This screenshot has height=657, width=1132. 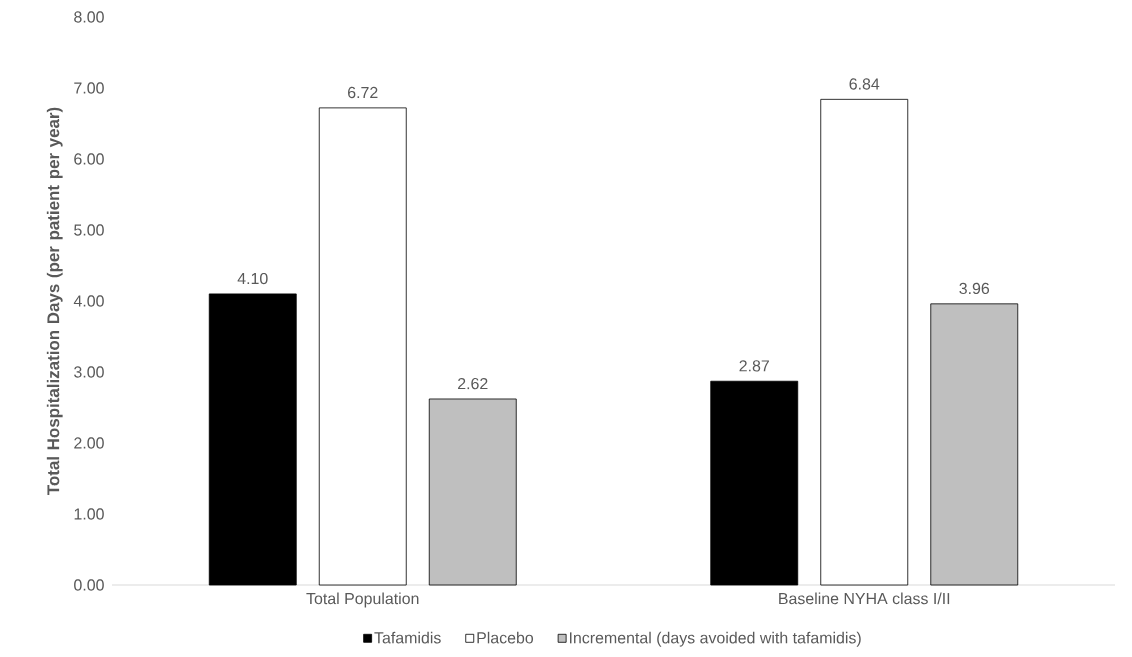 What do you see at coordinates (864, 84) in the screenshot?
I see `data-label: 6.84` at bounding box center [864, 84].